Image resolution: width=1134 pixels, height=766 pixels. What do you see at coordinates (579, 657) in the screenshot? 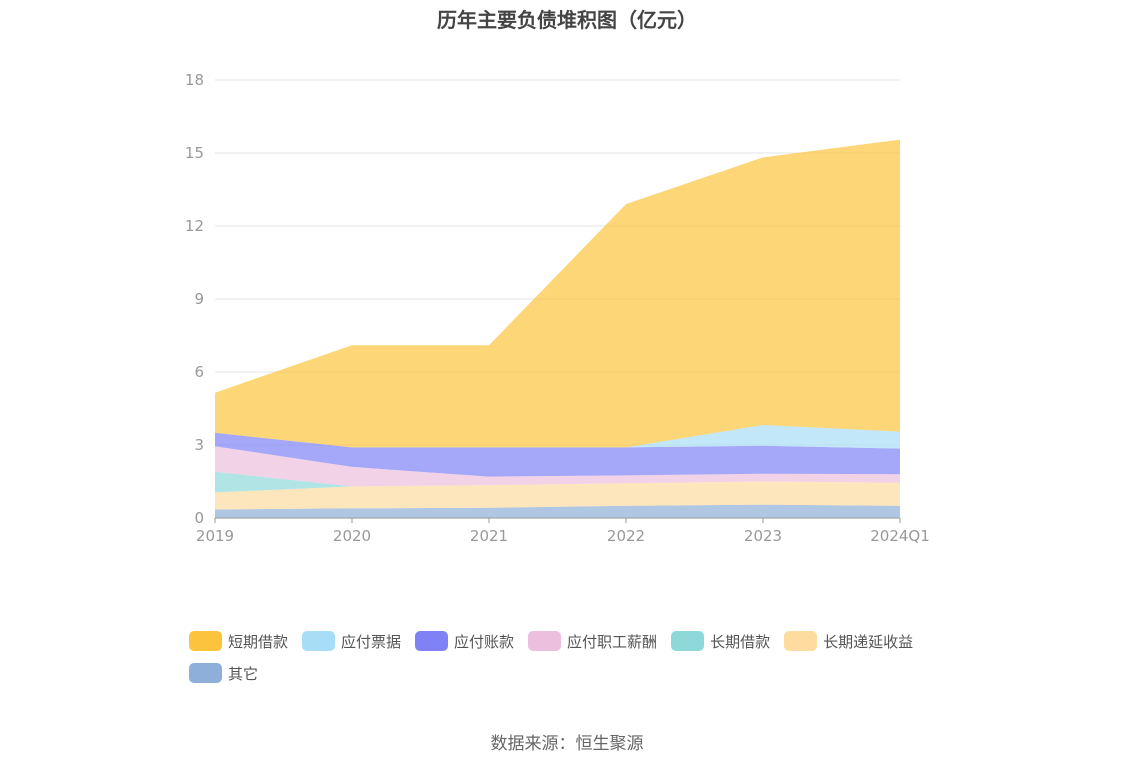
I see `chart-legend: 短期借款 应付票据 应付账款 应付职工薪酬 长期借款 长期递延收益其它` at bounding box center [579, 657].